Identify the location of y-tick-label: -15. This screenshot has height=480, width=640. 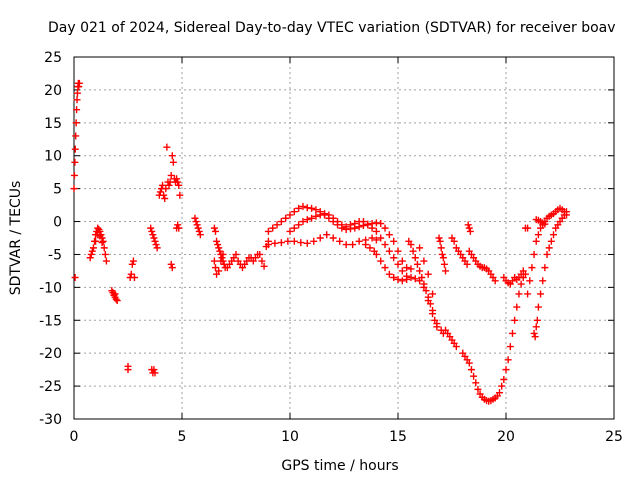
(50, 321).